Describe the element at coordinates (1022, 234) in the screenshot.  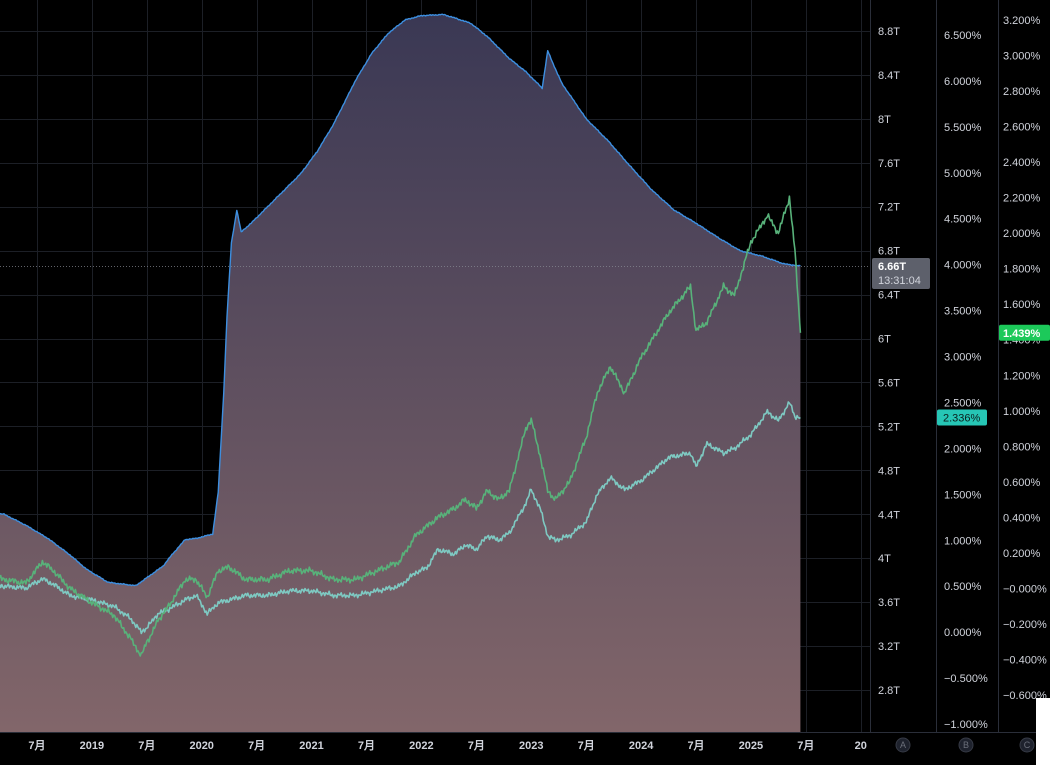
I see `axis-c-tick: 2.000%` at that location.